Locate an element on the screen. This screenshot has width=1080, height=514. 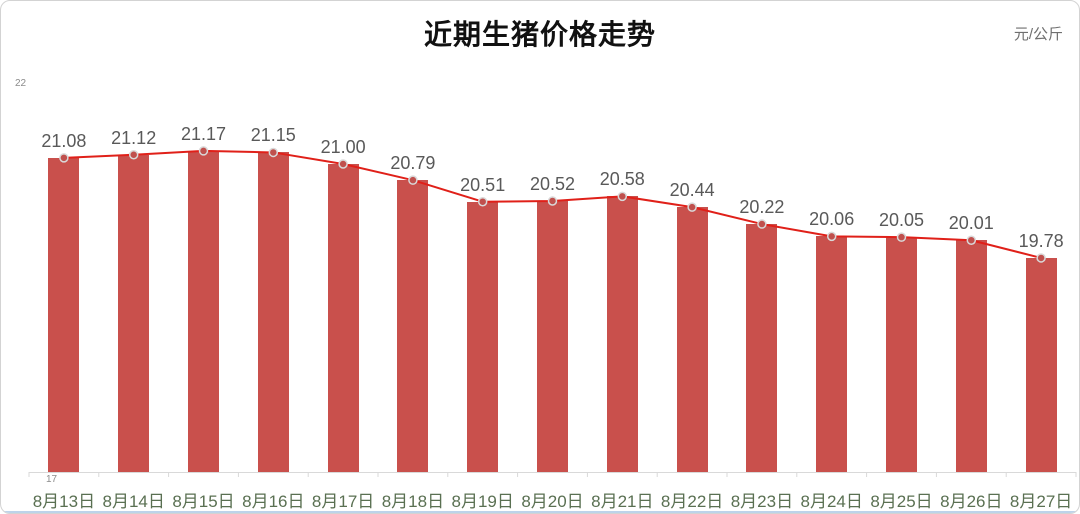
x-axis-label: 8月13日 is located at coordinates (64, 501).